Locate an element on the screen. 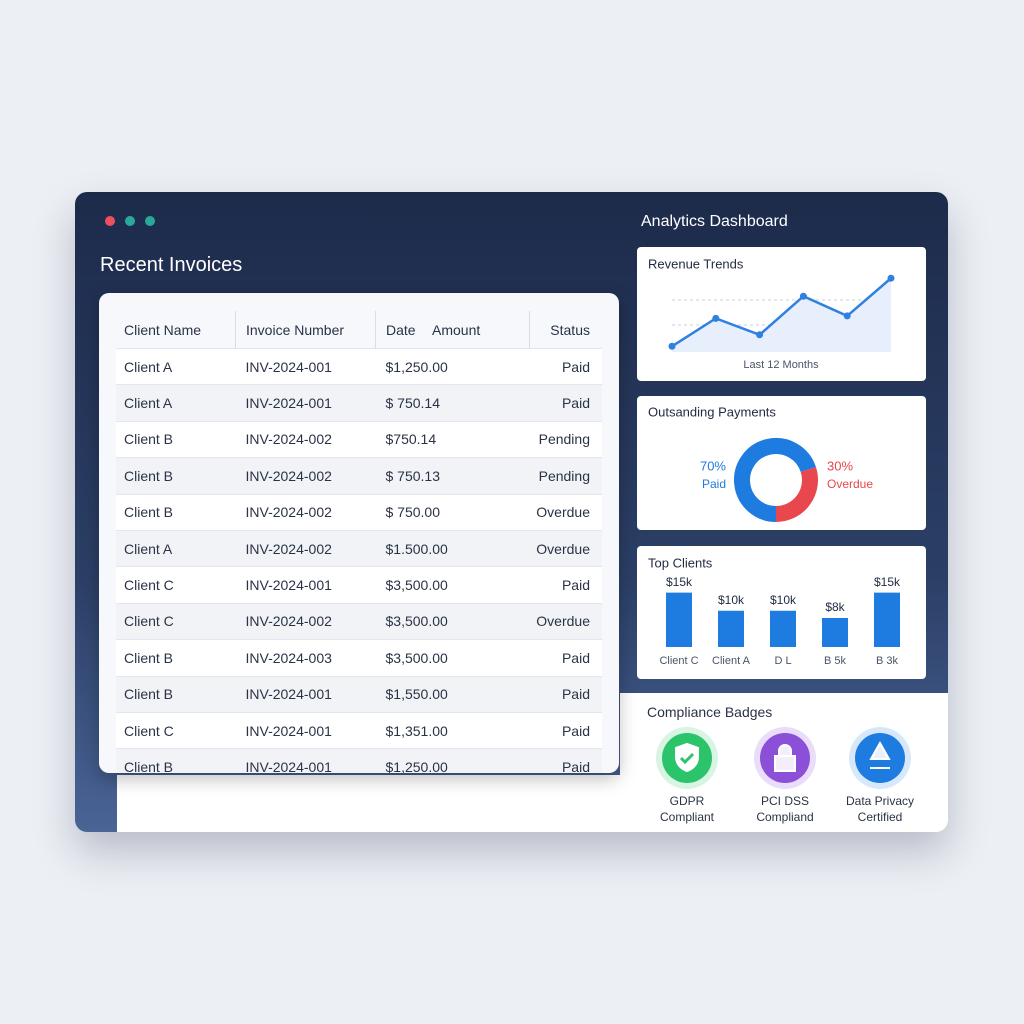 Image resolution: width=1024 pixels, height=1024 pixels. donut-slice is located at coordinates (775, 480).